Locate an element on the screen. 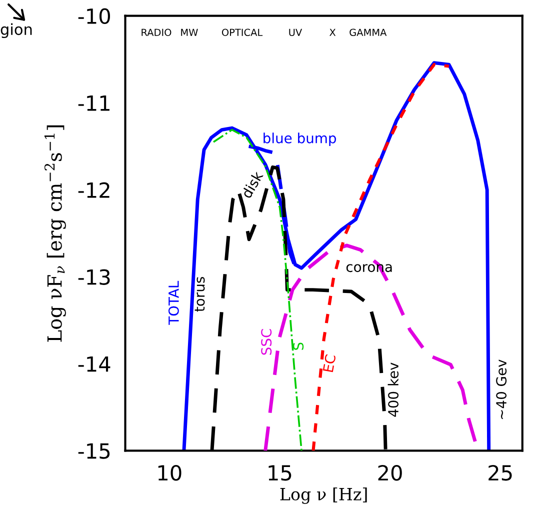 The width and height of the screenshot is (547, 511). text: gion is located at coordinates (16, 30).